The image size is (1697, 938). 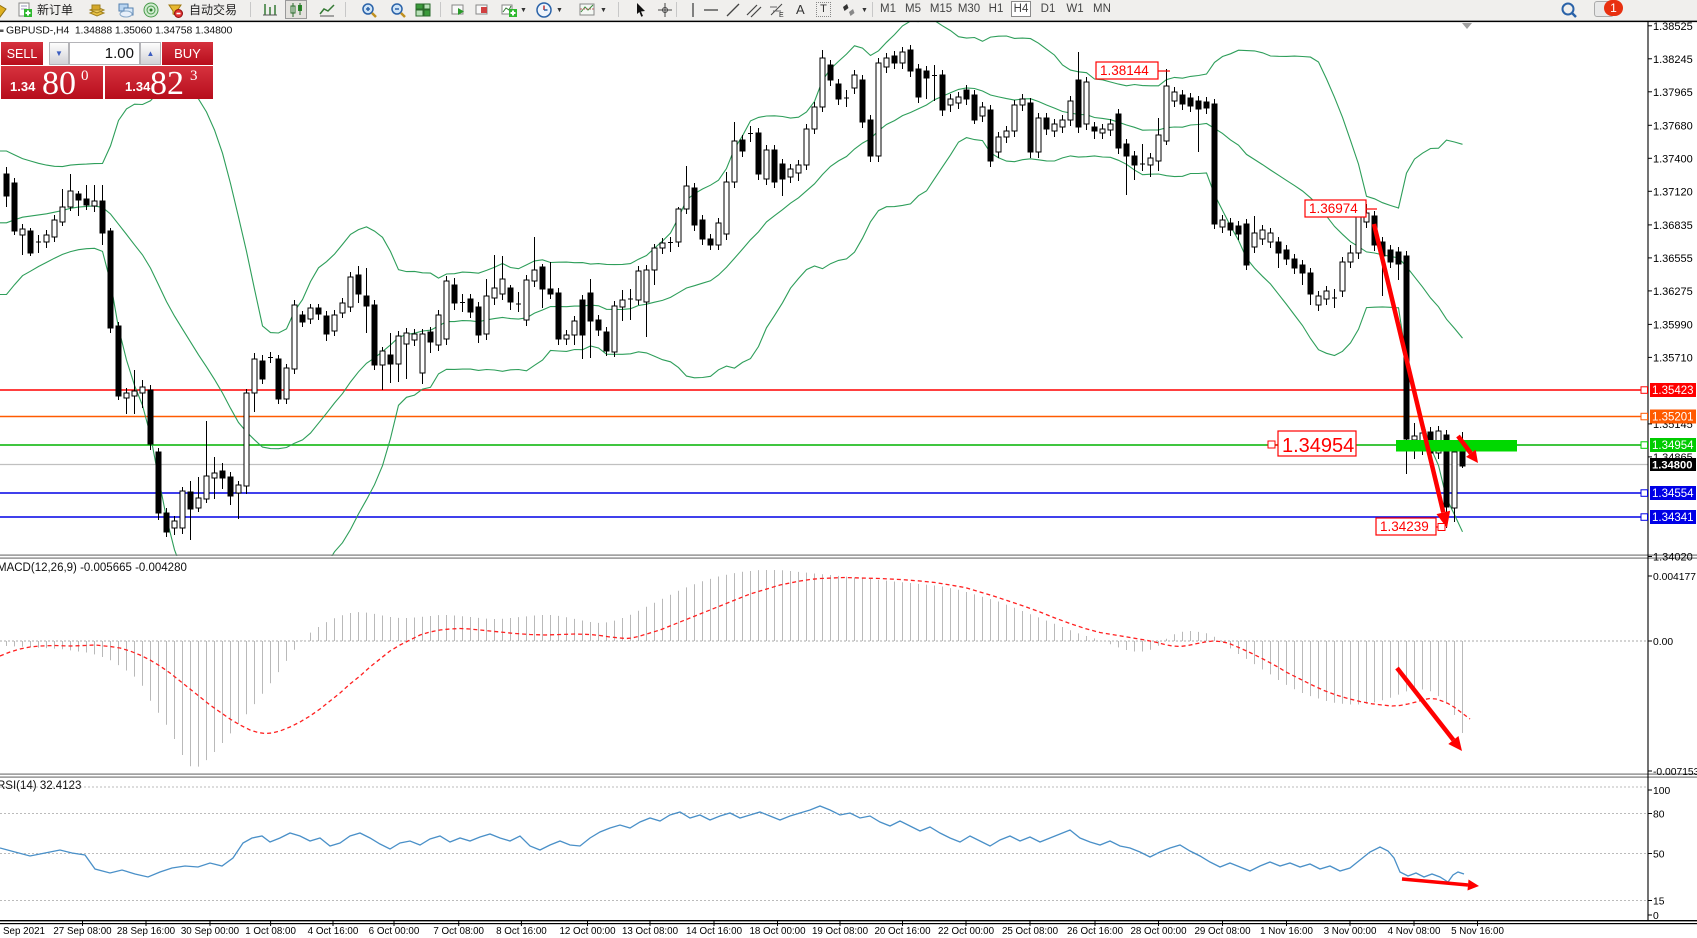 What do you see at coordinates (1673, 418) in the screenshot?
I see `svg-text: 1.35201` at bounding box center [1673, 418].